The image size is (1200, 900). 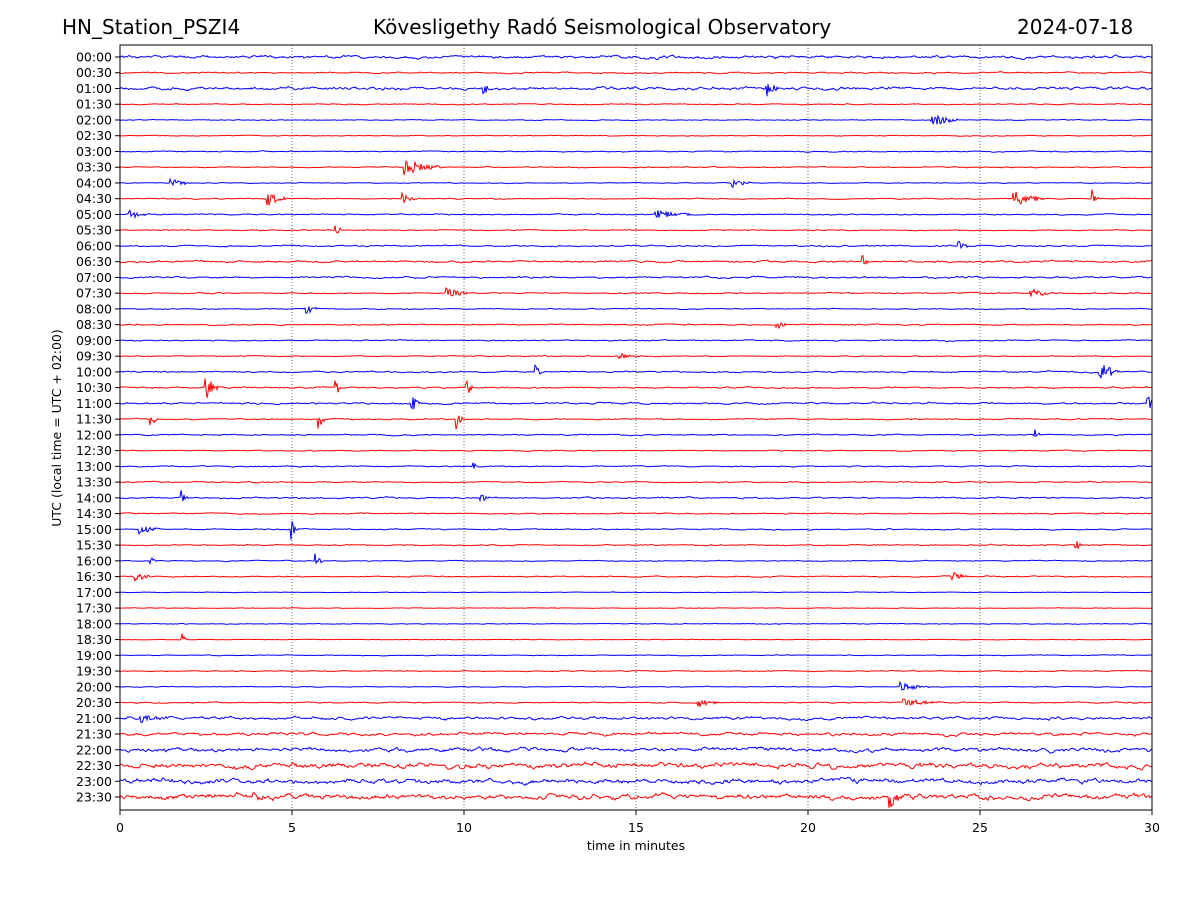 What do you see at coordinates (94, 340) in the screenshot?
I see `y-tick-label: 09:00` at bounding box center [94, 340].